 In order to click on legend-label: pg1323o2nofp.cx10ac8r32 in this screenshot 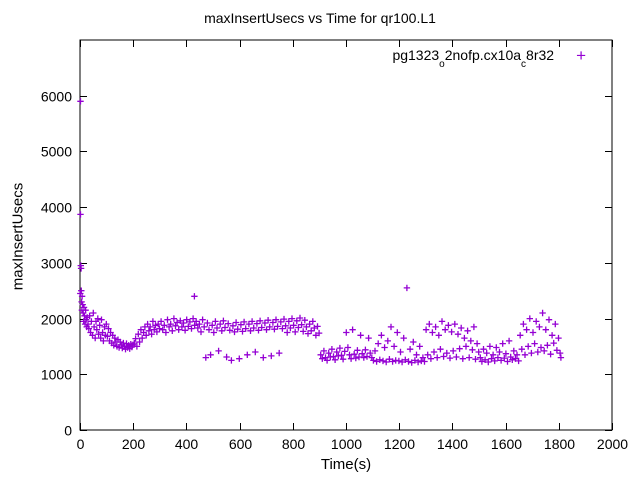, I will do `click(473, 58)`.